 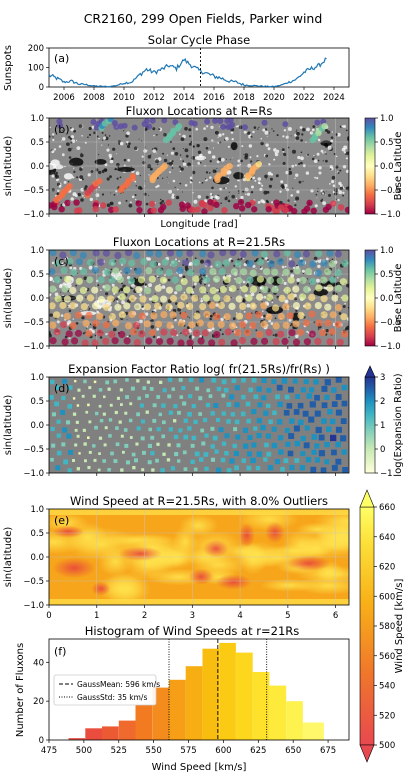 What do you see at coordinates (239, 616) in the screenshot?
I see `lon-xtick-label: 4` at bounding box center [239, 616].